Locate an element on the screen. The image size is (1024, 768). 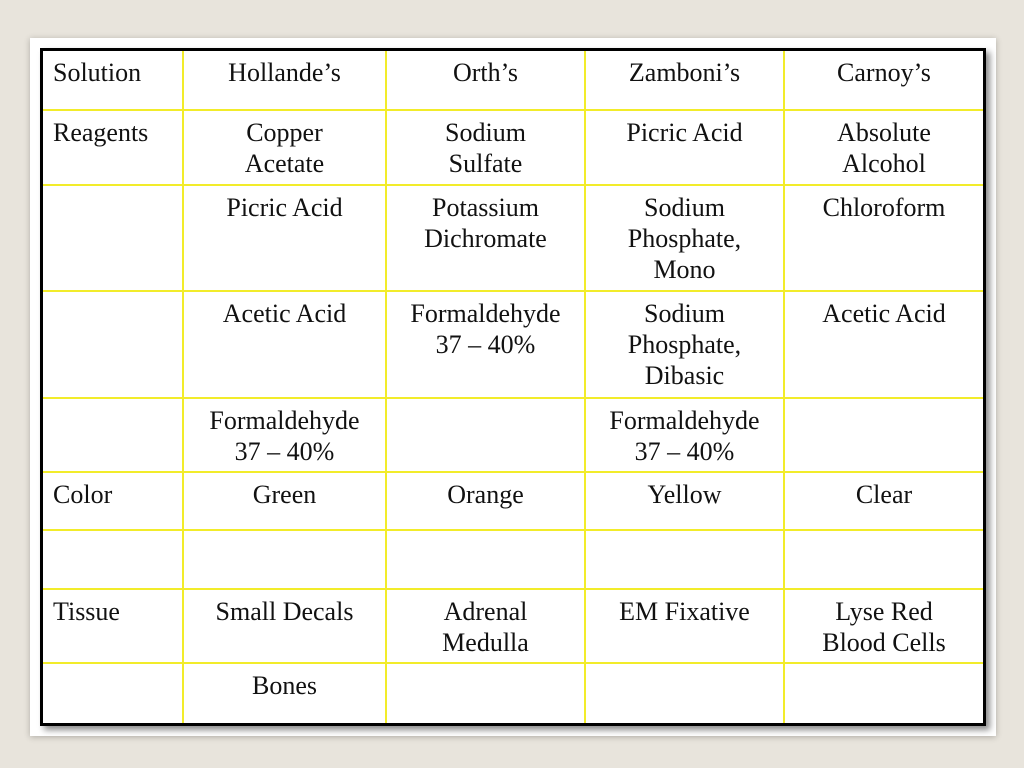
table-cell: Reagents is located at coordinates (113, 147).